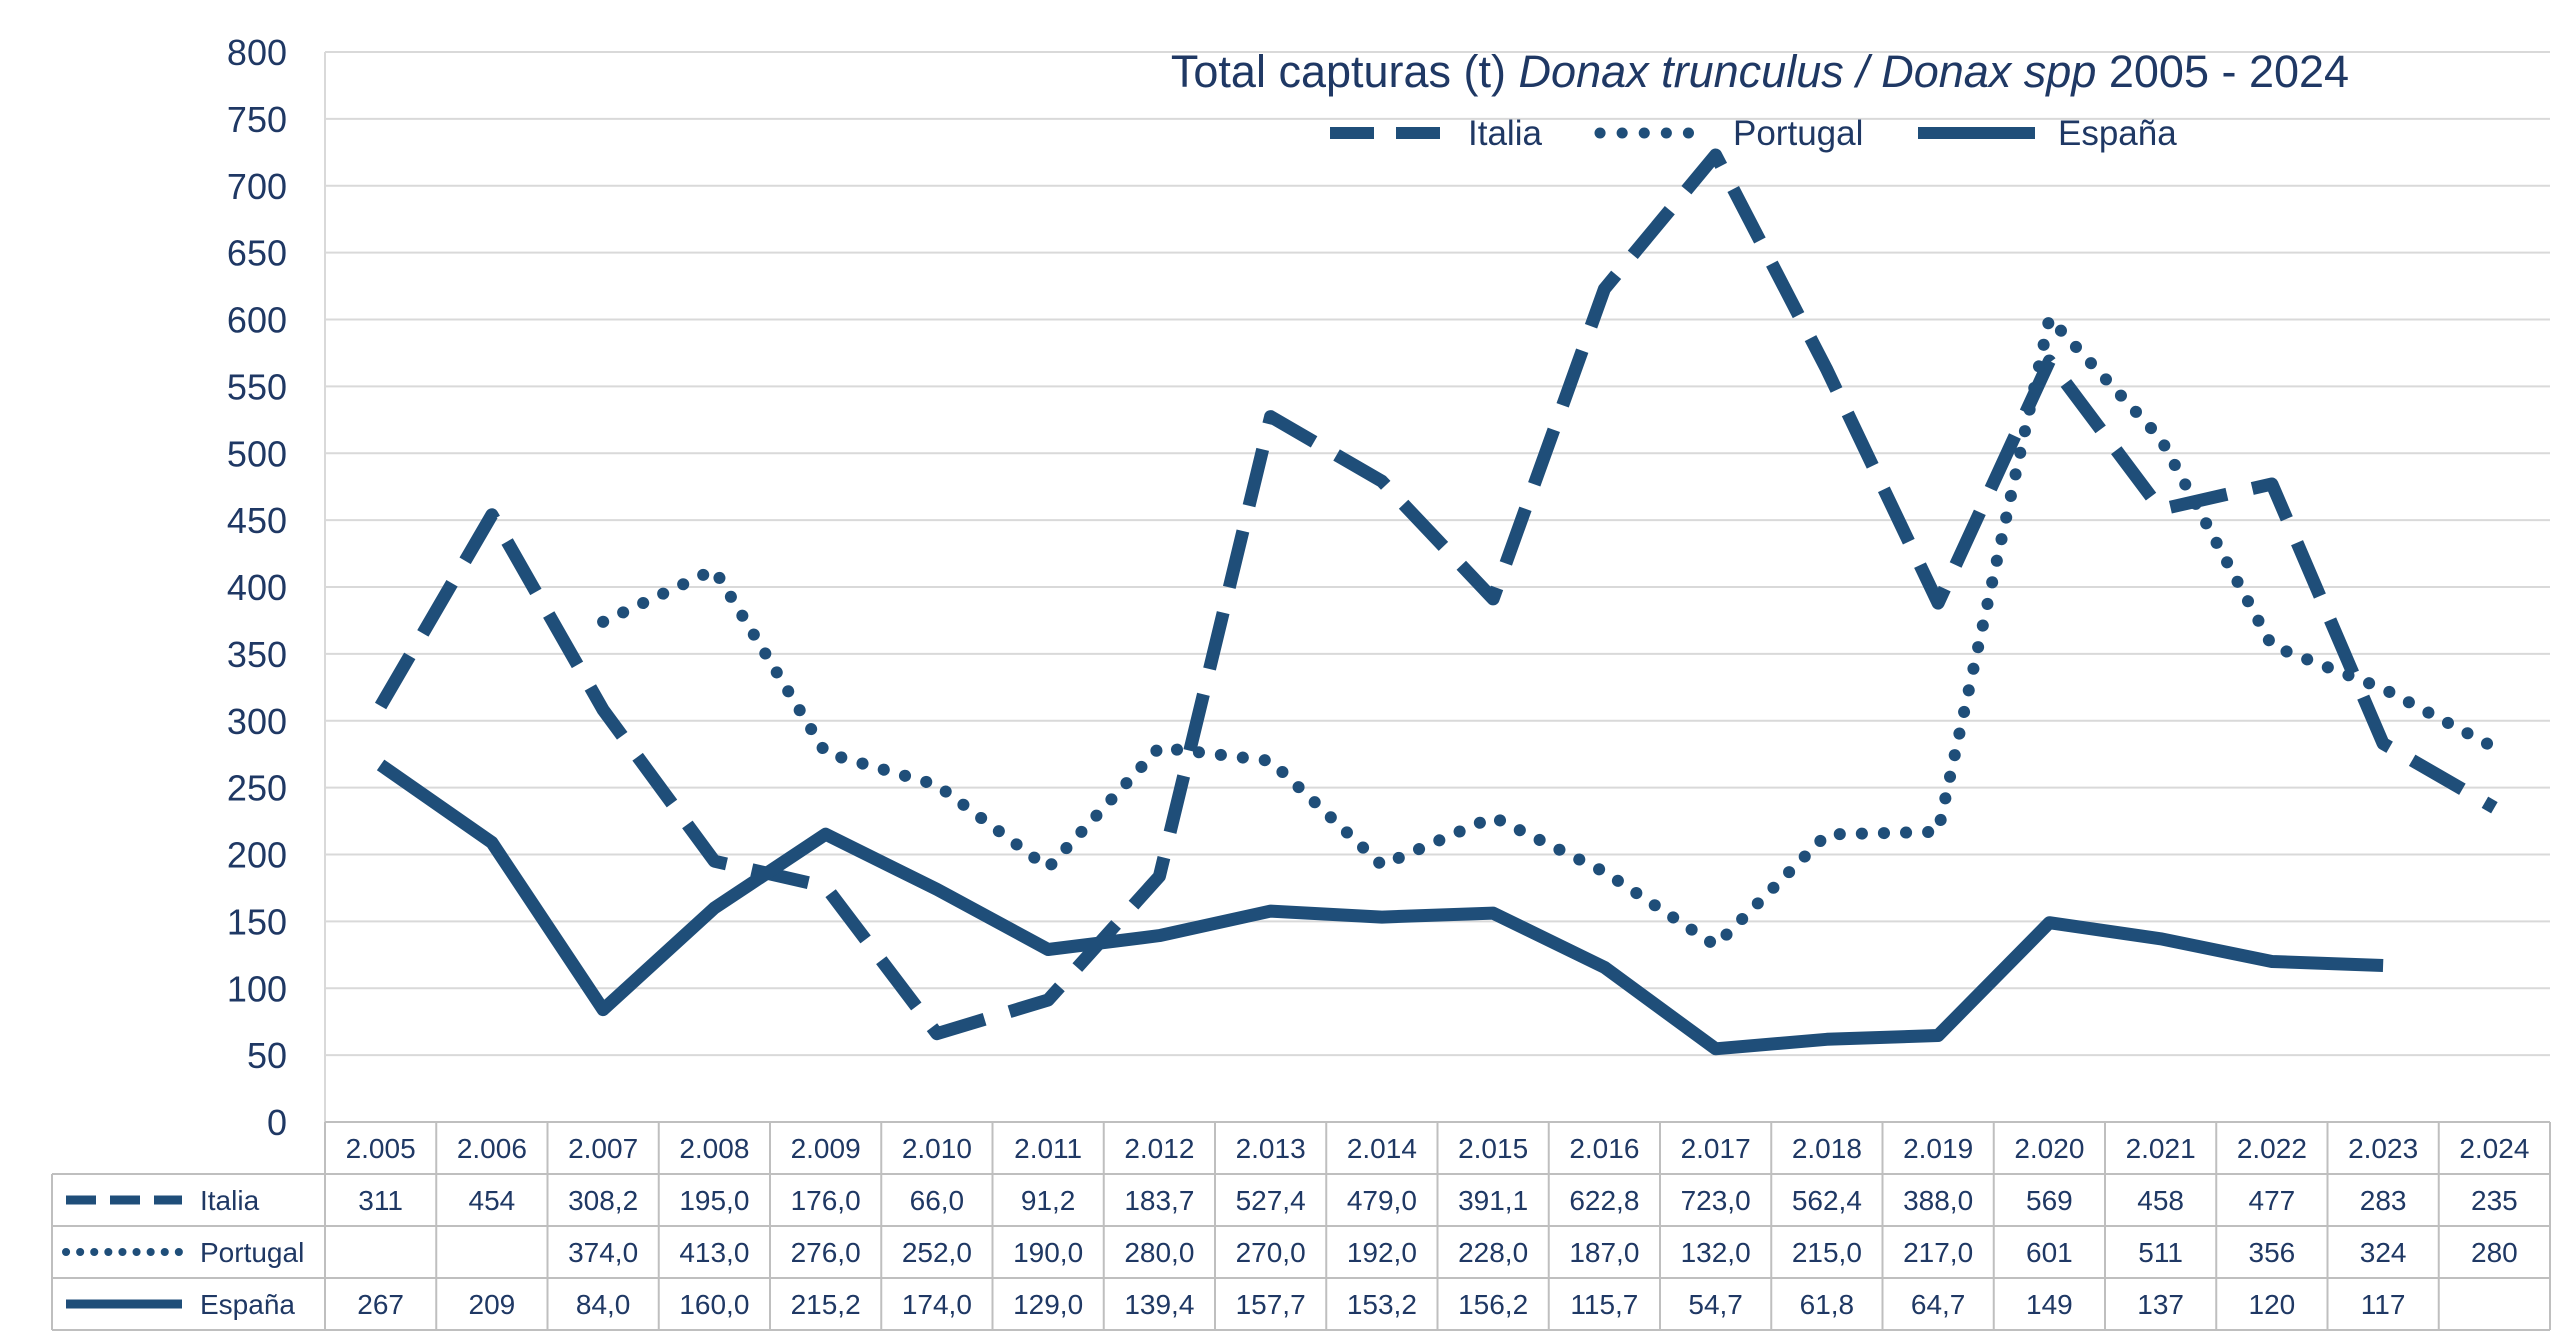  Describe the element at coordinates (1938, 1252) in the screenshot. I see `table-cell-value: 217,0` at that location.